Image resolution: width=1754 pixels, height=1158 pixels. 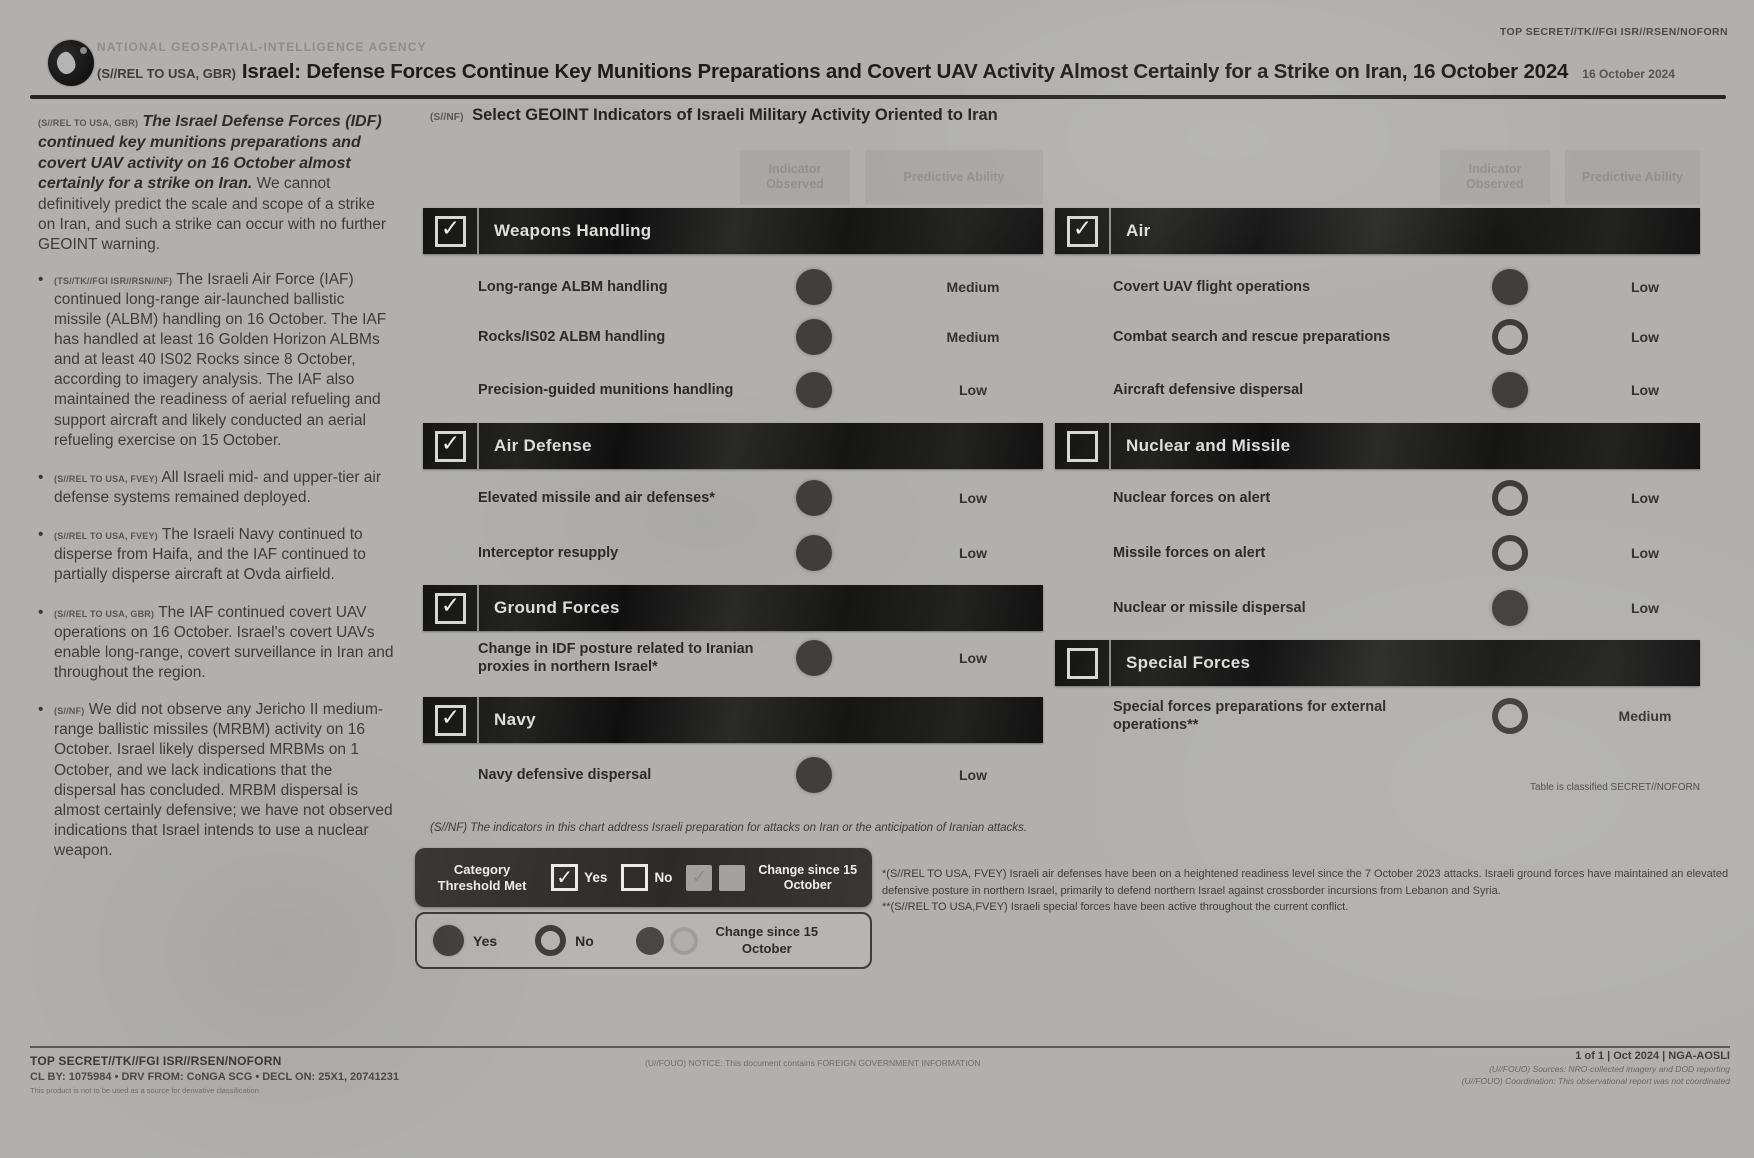 What do you see at coordinates (1614, 787) in the screenshot?
I see `table-classification-note: Table is classified SECRET//NOFORN` at bounding box center [1614, 787].